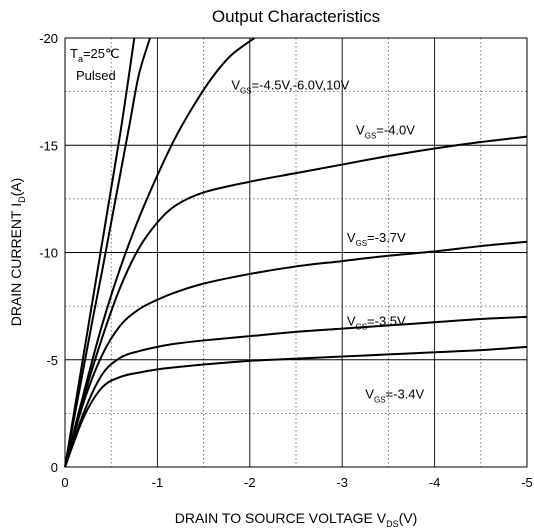 The height and width of the screenshot is (532, 534). I want to click on pulsed-label: Pulsed, so click(96, 75).